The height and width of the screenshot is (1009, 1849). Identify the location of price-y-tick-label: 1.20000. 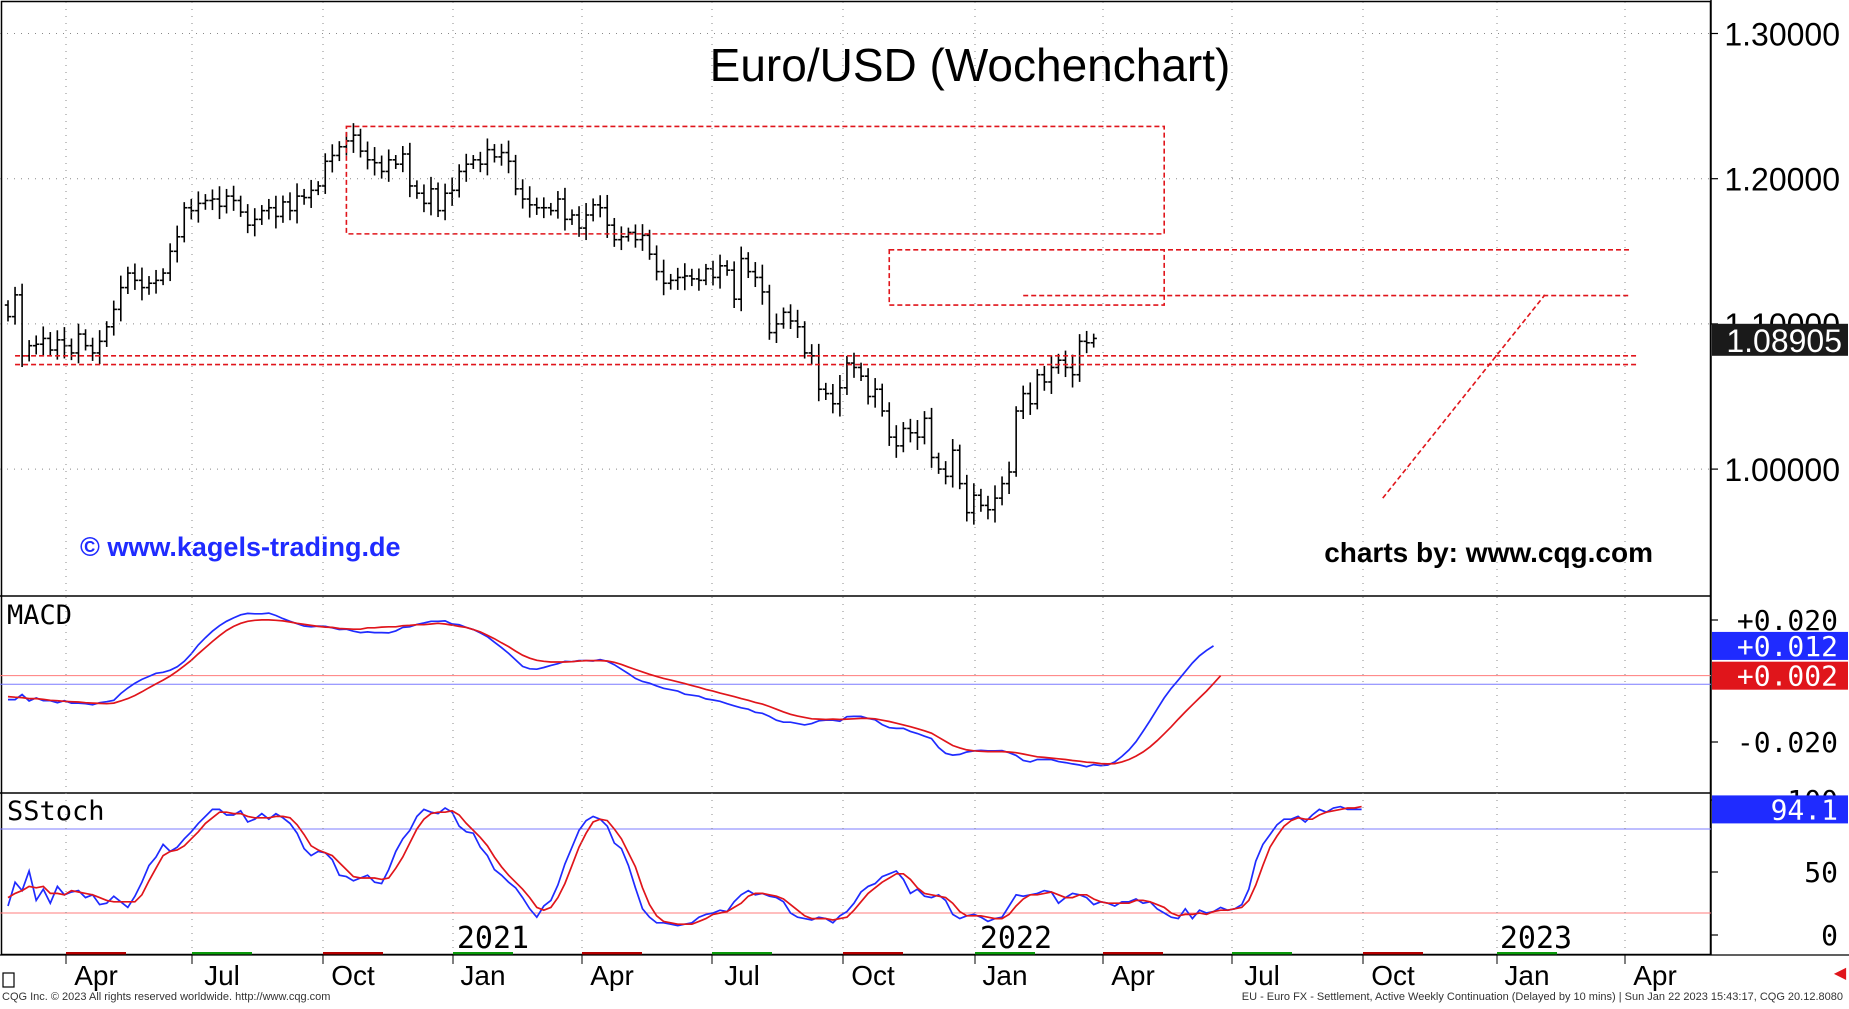
(1782, 180).